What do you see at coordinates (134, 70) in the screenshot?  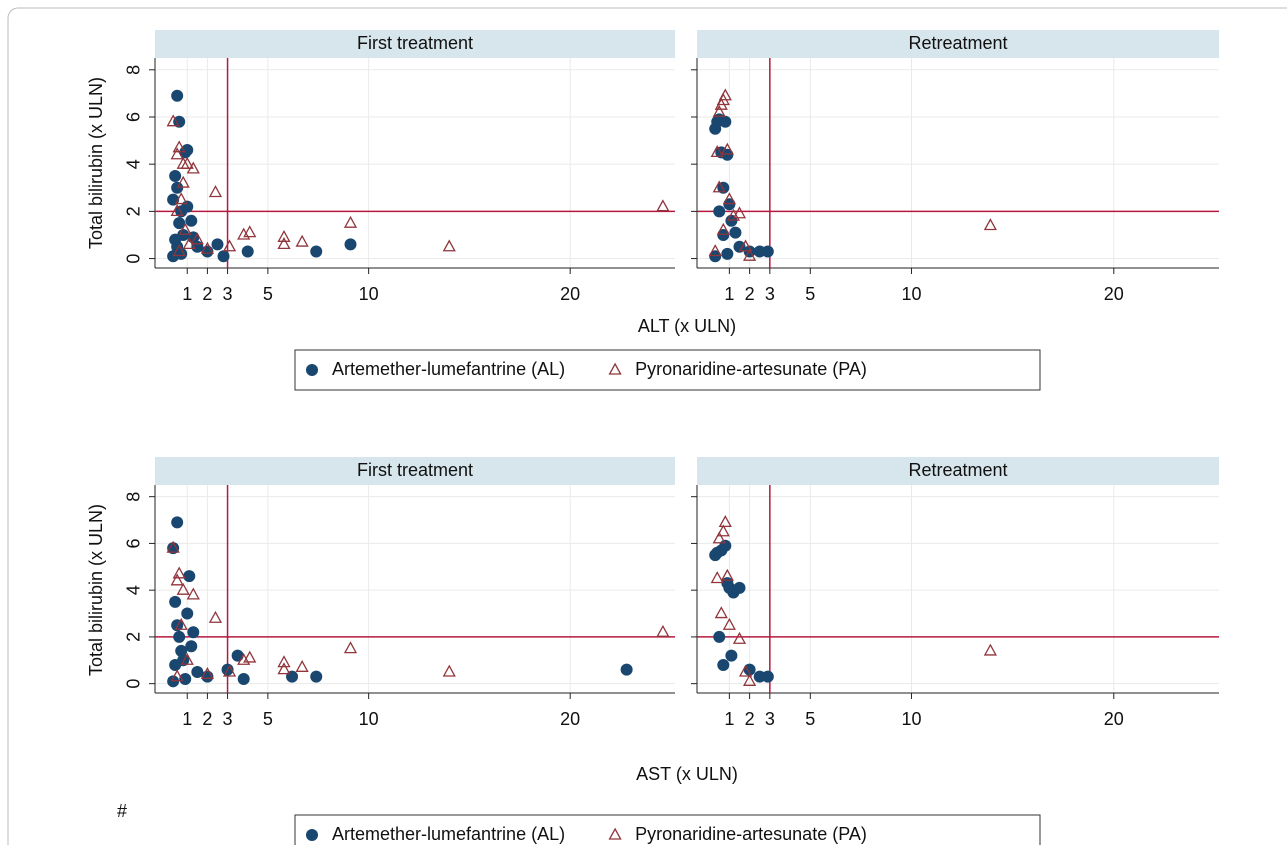 I see `y-tick-label: 8` at bounding box center [134, 70].